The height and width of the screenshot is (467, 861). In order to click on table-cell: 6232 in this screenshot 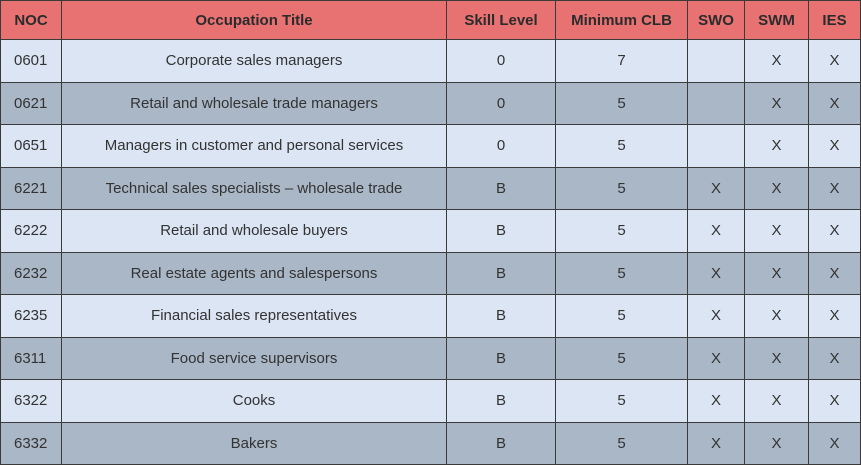, I will do `click(31, 273)`.